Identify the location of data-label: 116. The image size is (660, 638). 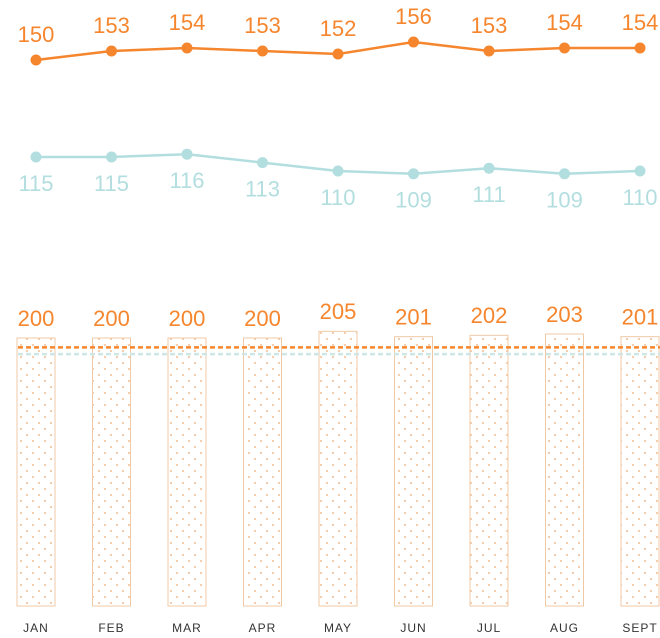
(186, 180).